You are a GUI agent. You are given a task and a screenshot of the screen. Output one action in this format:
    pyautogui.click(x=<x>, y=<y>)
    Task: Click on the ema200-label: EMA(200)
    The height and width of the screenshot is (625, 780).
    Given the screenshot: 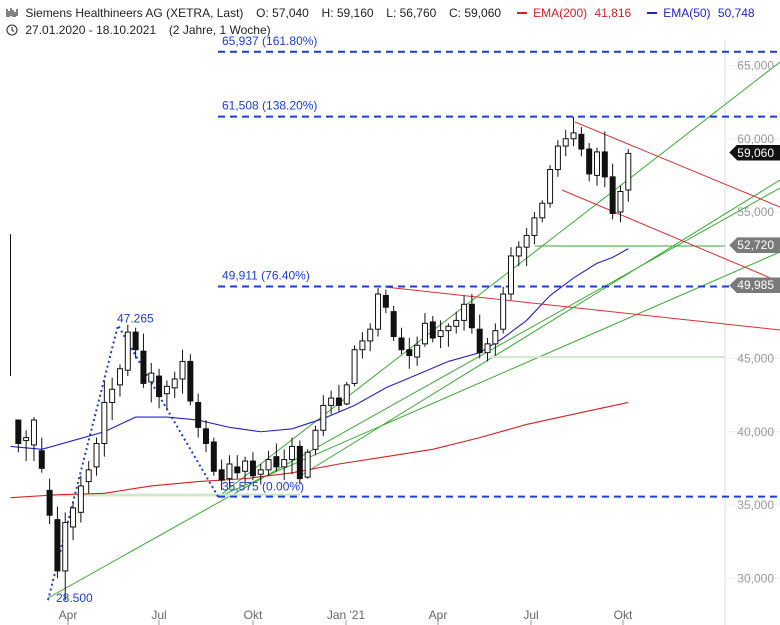 What is the action you would take?
    pyautogui.click(x=560, y=12)
    